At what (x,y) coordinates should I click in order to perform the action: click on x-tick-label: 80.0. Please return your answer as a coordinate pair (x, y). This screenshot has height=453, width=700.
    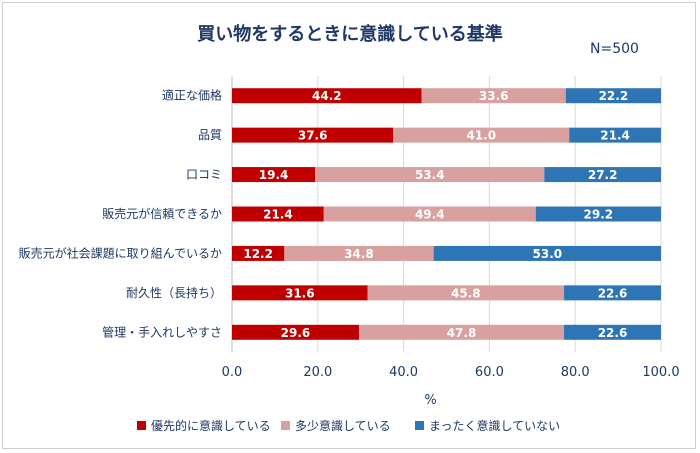
    Looking at the image, I should click on (575, 372).